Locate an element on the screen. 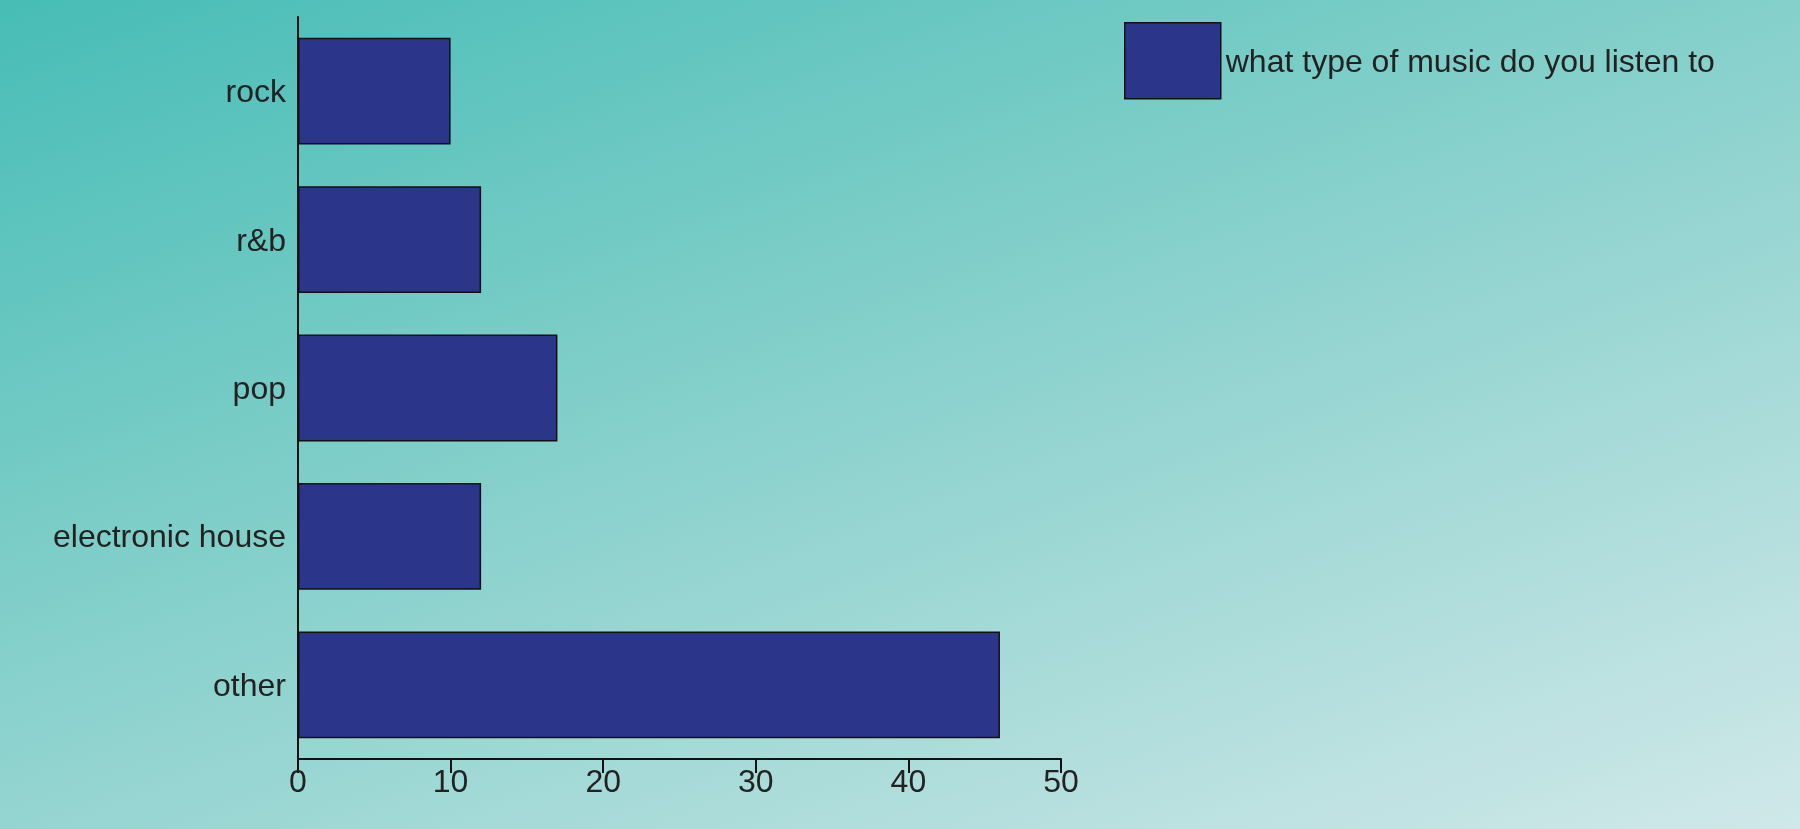 Image resolution: width=1800 pixels, height=829 pixels. y-tick-label: electronic house is located at coordinates (169, 536).